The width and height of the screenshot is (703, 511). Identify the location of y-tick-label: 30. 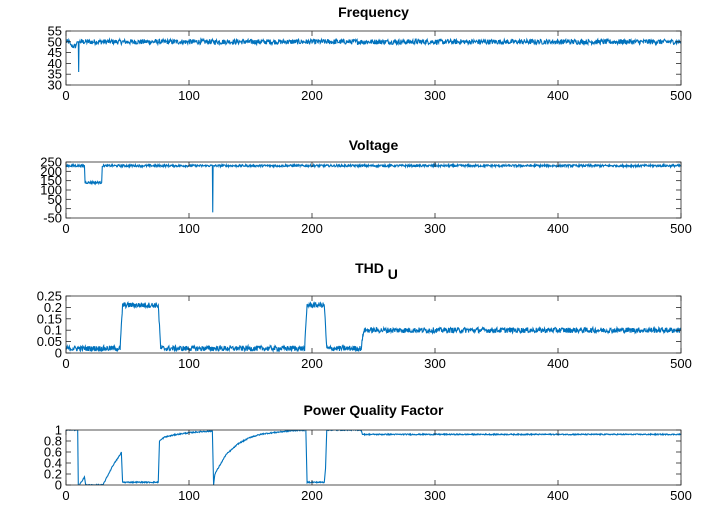
(55, 85).